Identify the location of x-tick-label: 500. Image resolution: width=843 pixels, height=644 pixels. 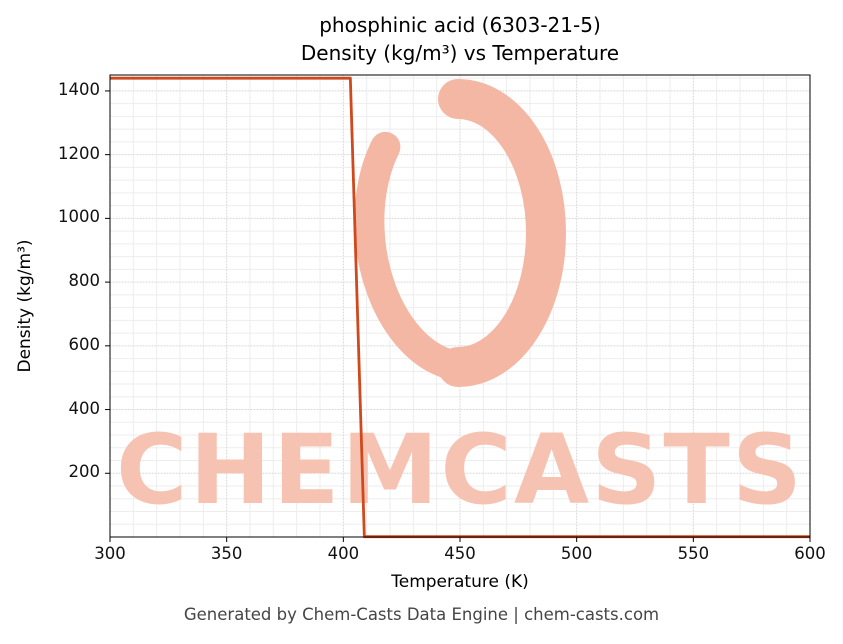
(576, 553).